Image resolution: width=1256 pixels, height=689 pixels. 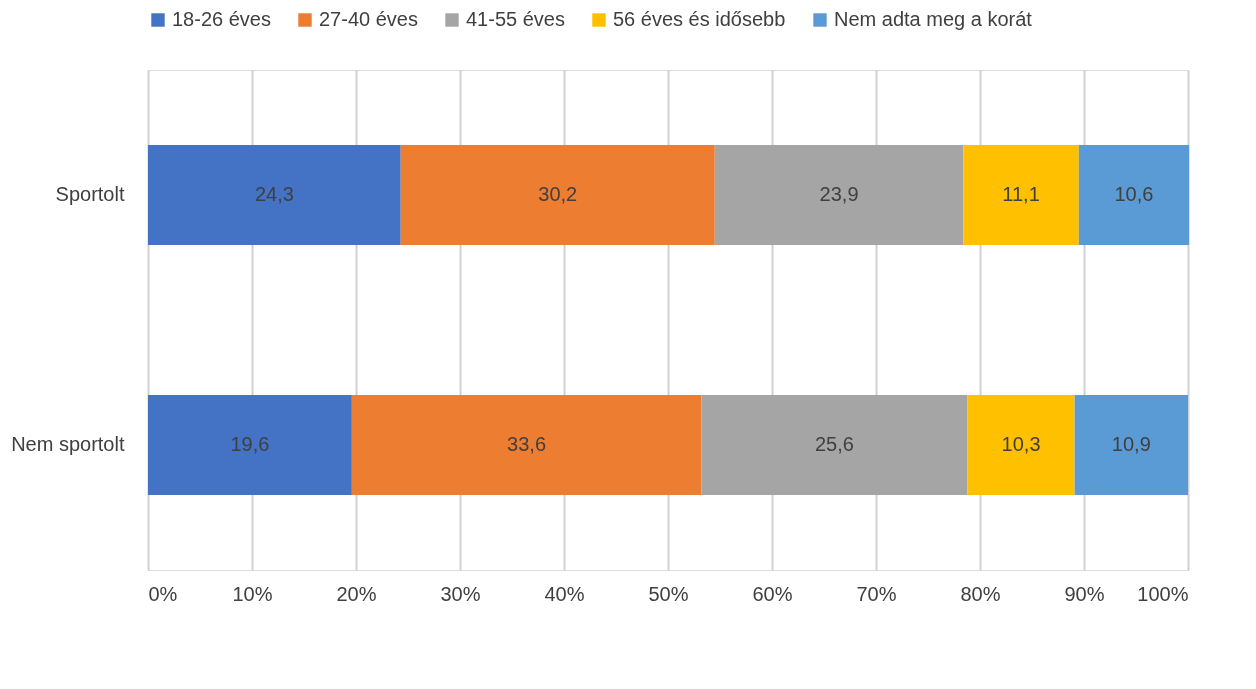 I want to click on data-label: 23,9, so click(x=839, y=194).